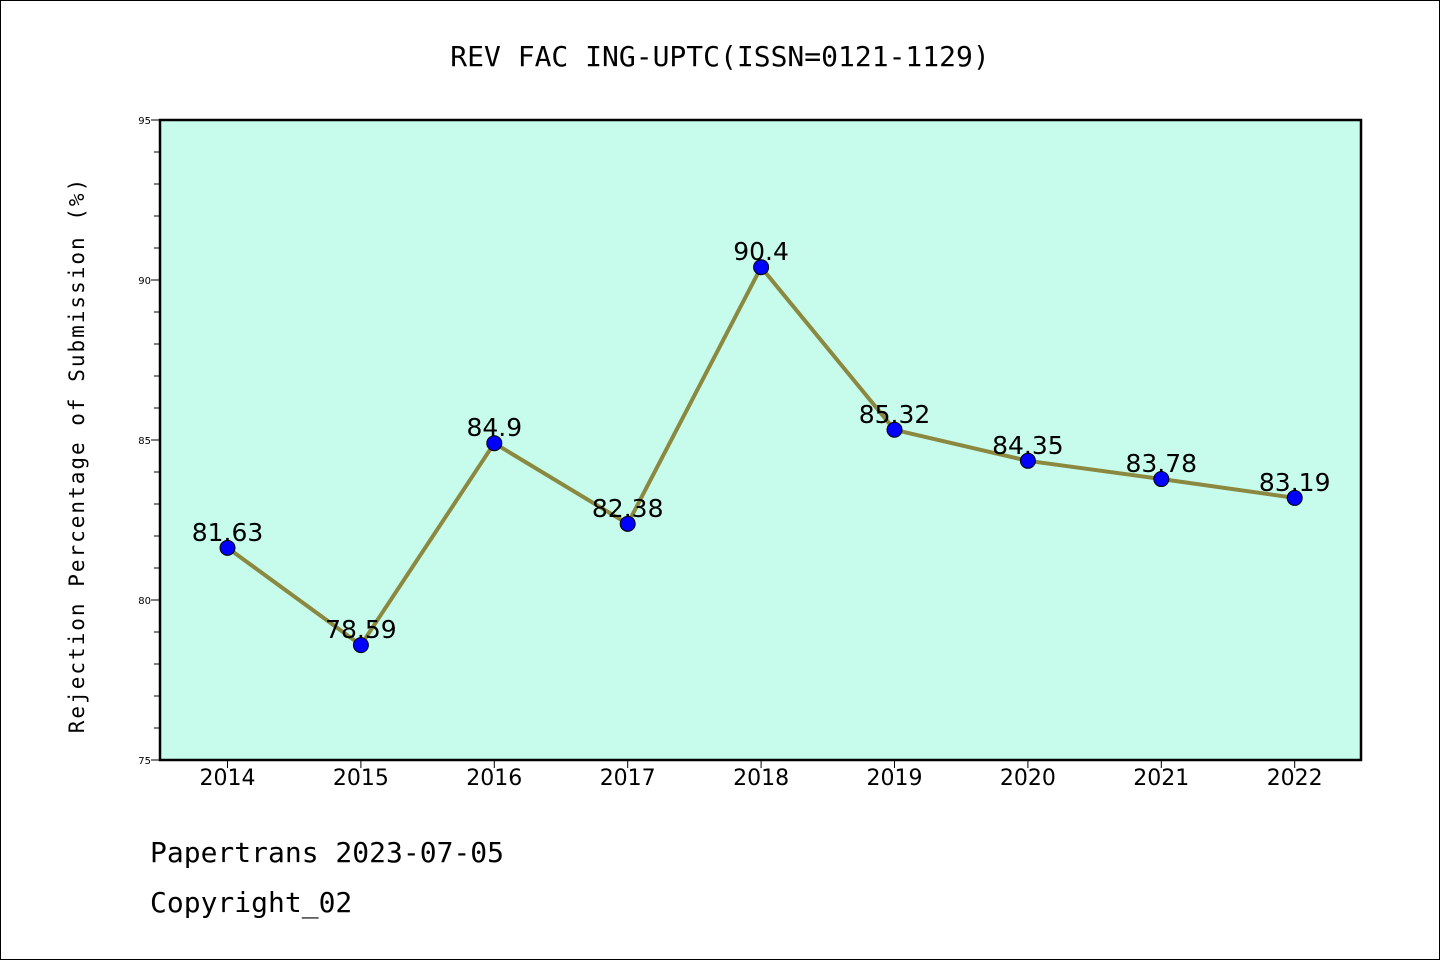 The image size is (1440, 960). Describe the element at coordinates (719, 56) in the screenshot. I see `chart-title: REV FAC ING-UPTC(ISSN=0121-1129)` at that location.